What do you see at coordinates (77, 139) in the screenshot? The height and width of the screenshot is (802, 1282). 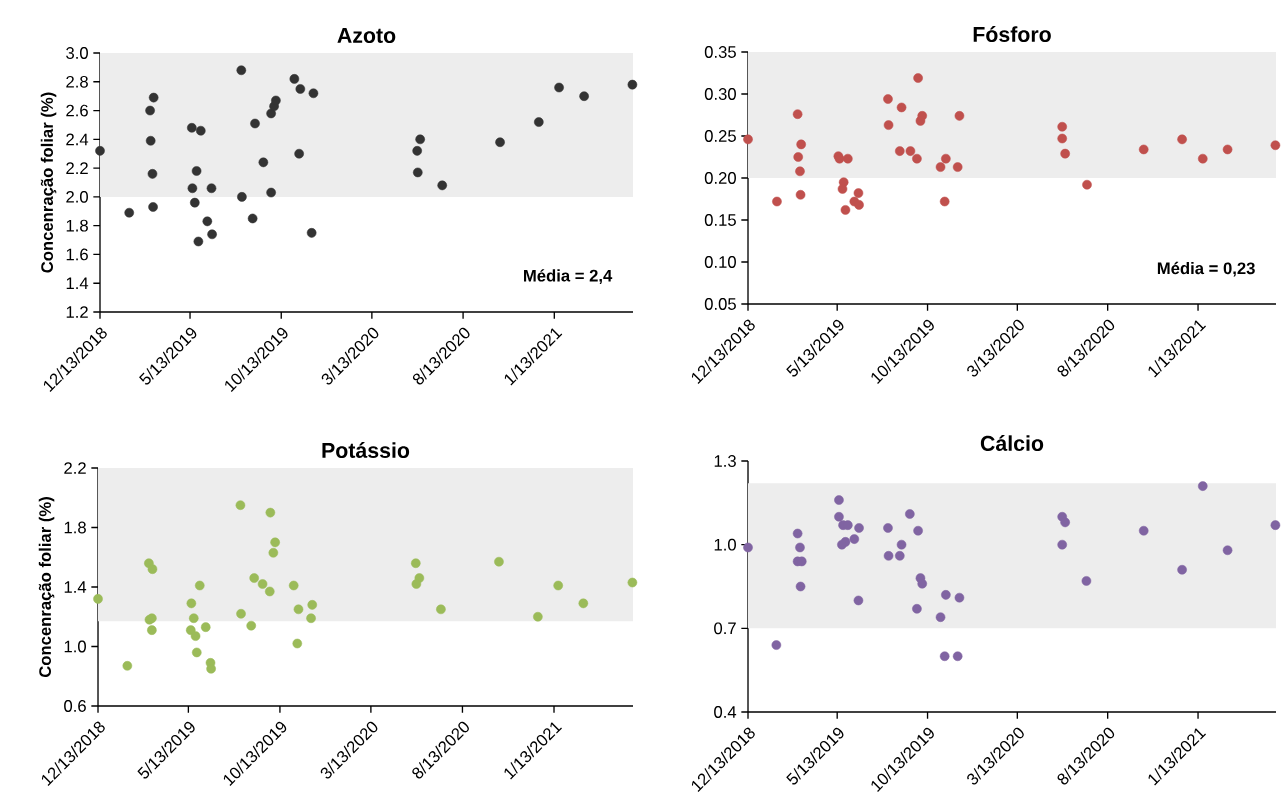 I see `y-tick-label: 2.4` at bounding box center [77, 139].